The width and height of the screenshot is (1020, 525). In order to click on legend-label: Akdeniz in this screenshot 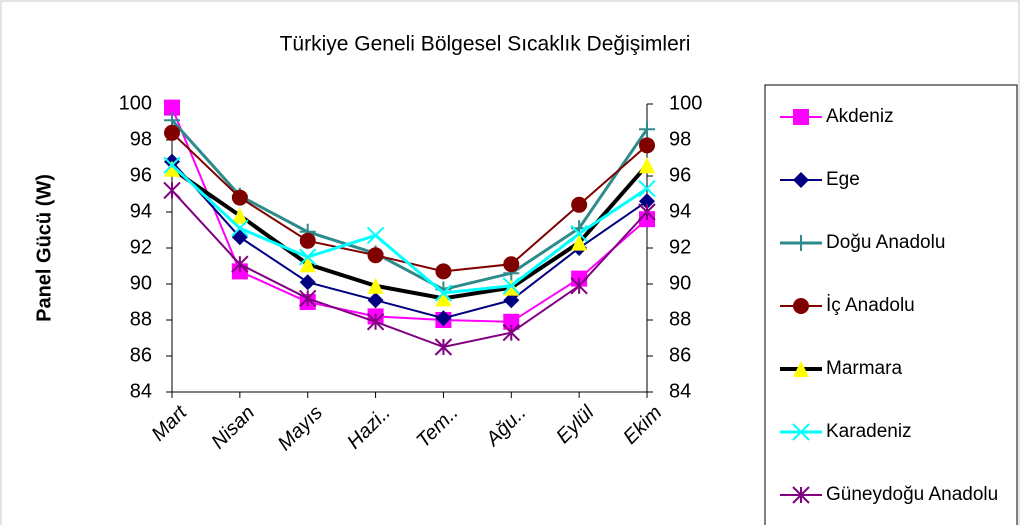, I will do `click(860, 116)`.